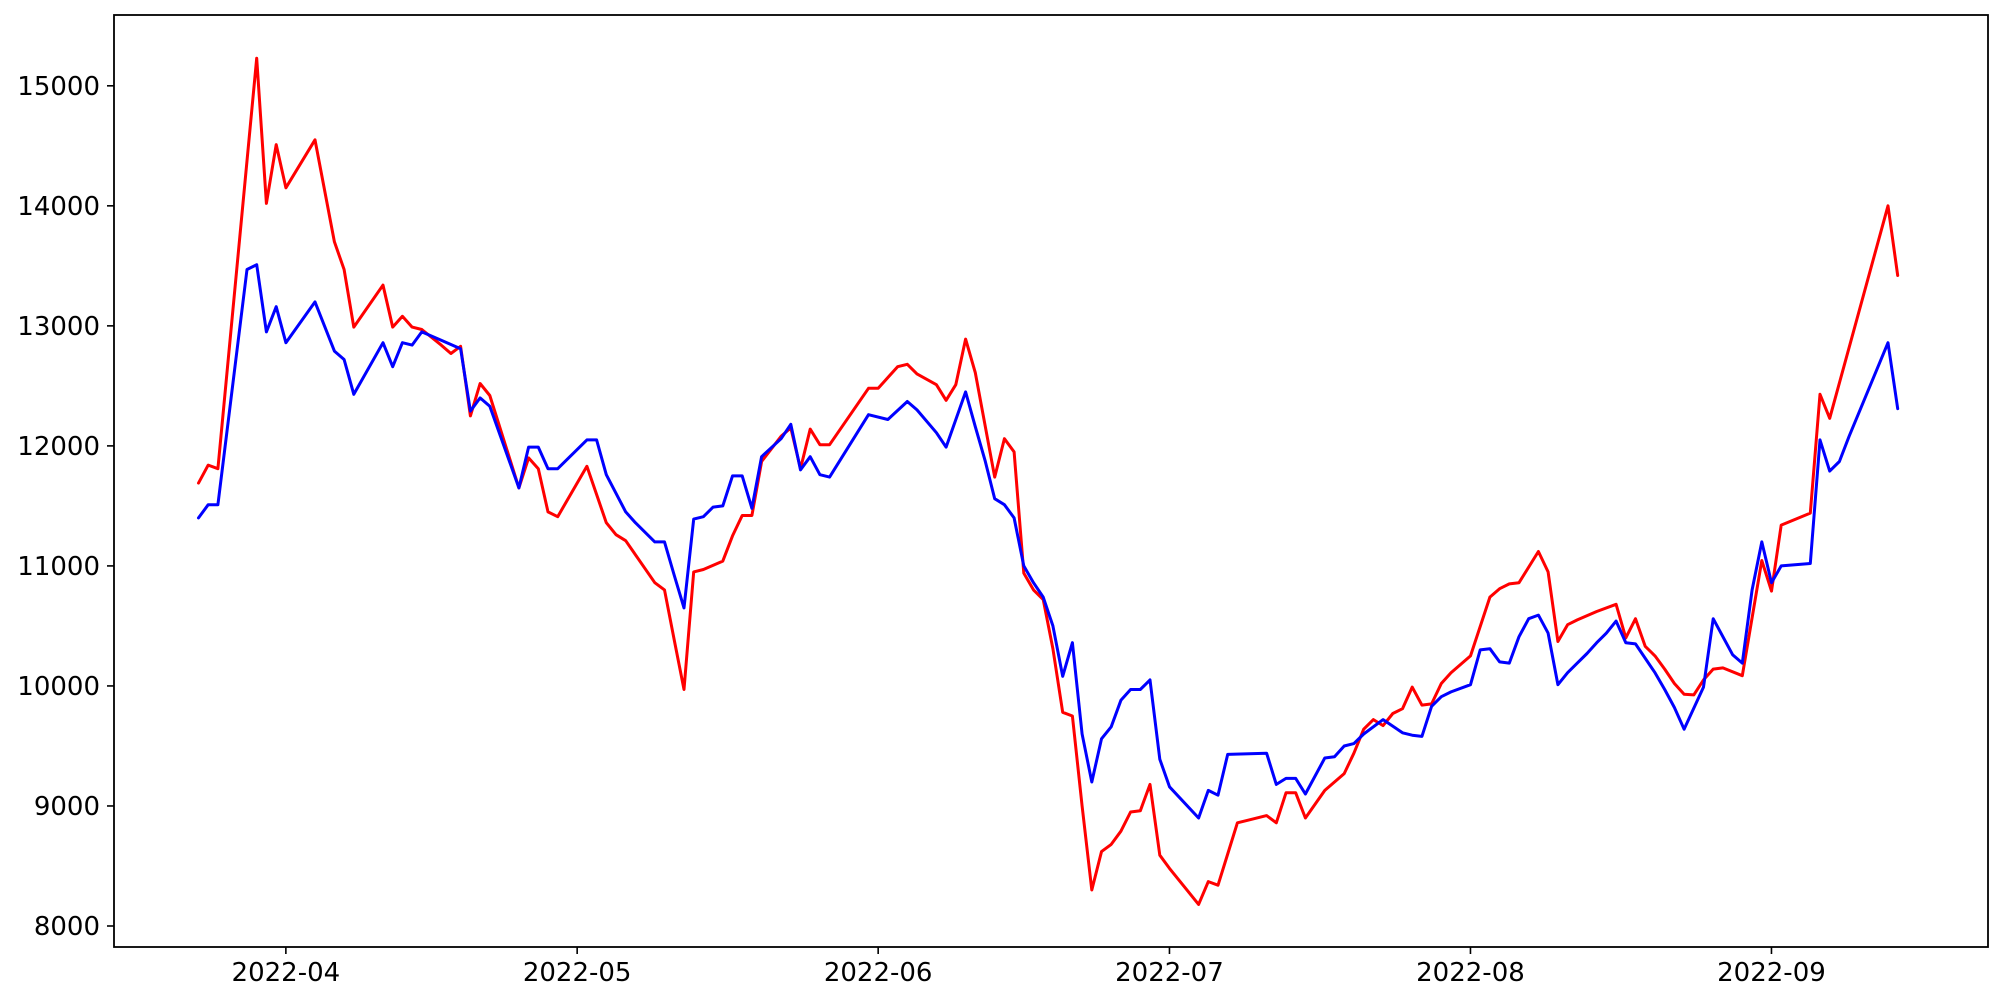  Describe the element at coordinates (878, 973) in the screenshot. I see `x-tick-label: 2022-06` at that location.